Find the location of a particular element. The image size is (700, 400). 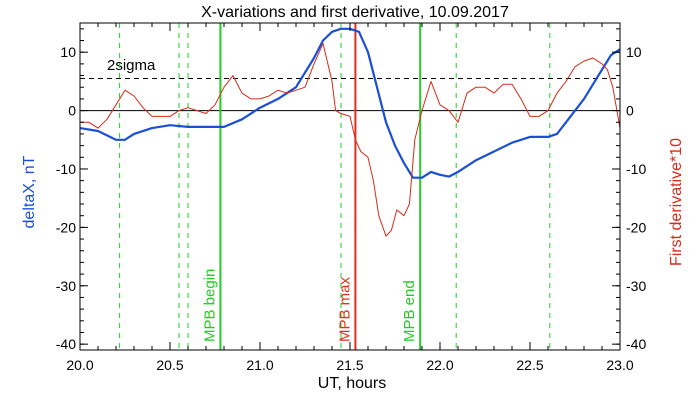

y-tick-label-left-2: -10 is located at coordinates (66, 169).